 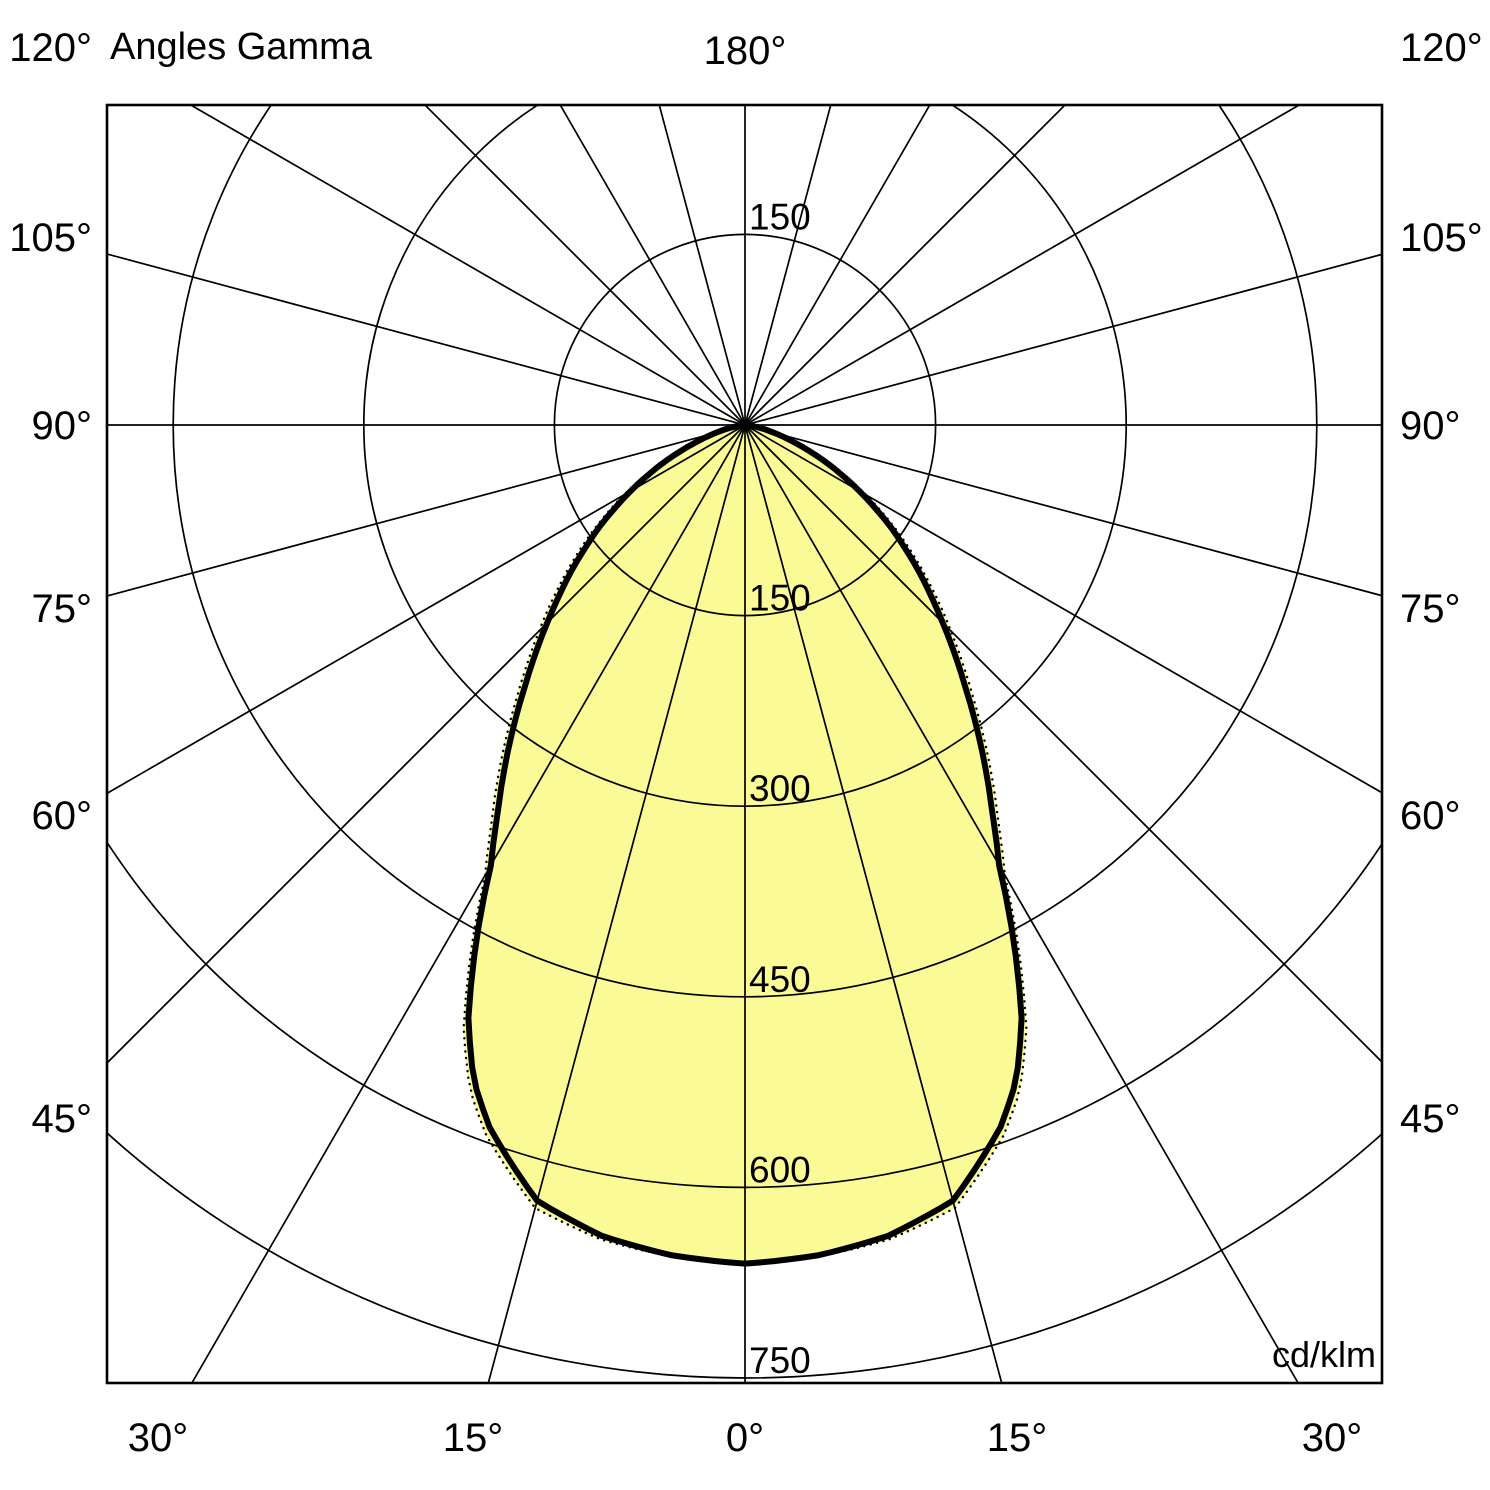 I want to click on radial-tick-label-upper: 150, so click(x=780, y=216).